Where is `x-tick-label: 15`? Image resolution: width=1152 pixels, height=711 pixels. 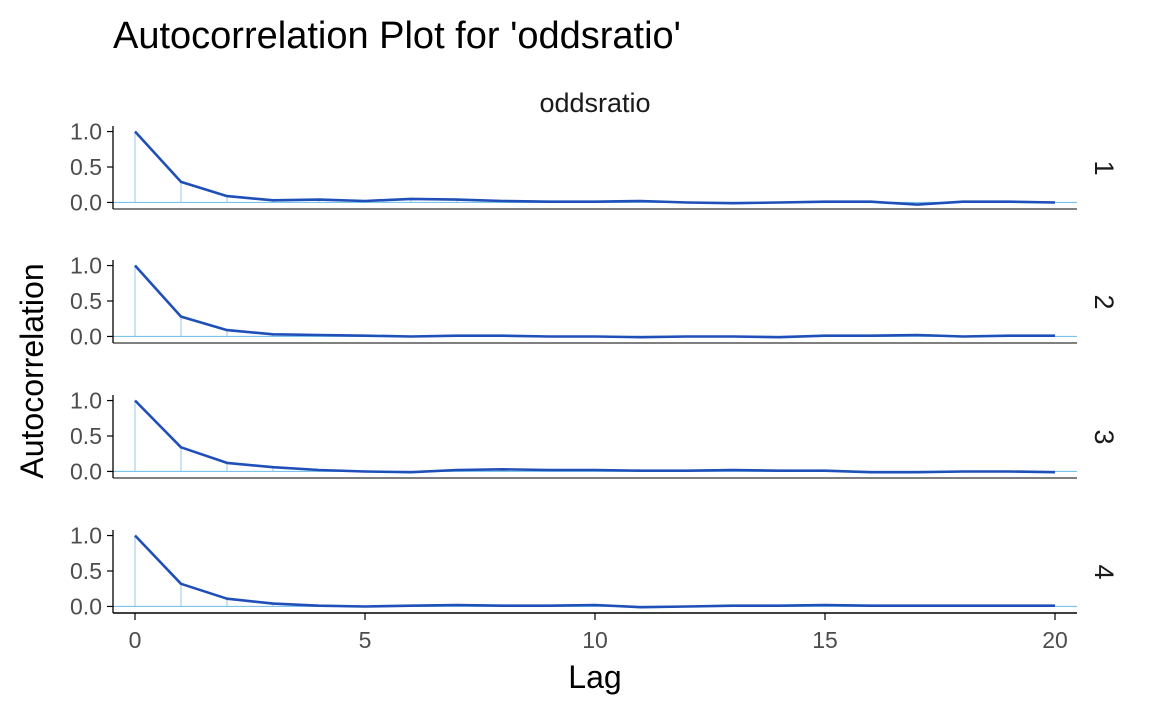 x-tick-label: 15 is located at coordinates (825, 640).